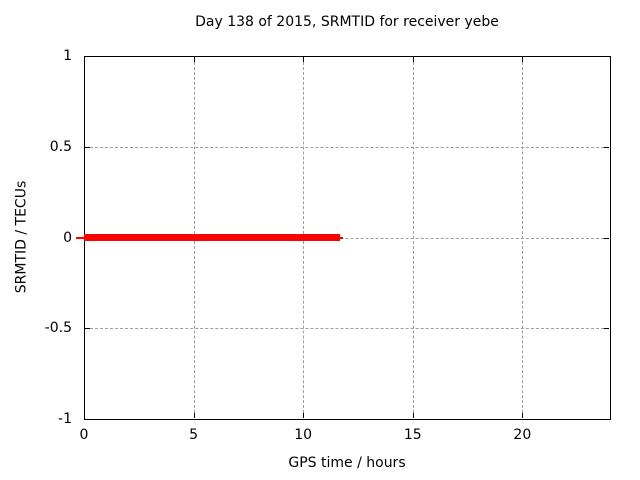 This screenshot has width=640, height=480. What do you see at coordinates (65, 419) in the screenshot?
I see `y-tick-label: -1` at bounding box center [65, 419].